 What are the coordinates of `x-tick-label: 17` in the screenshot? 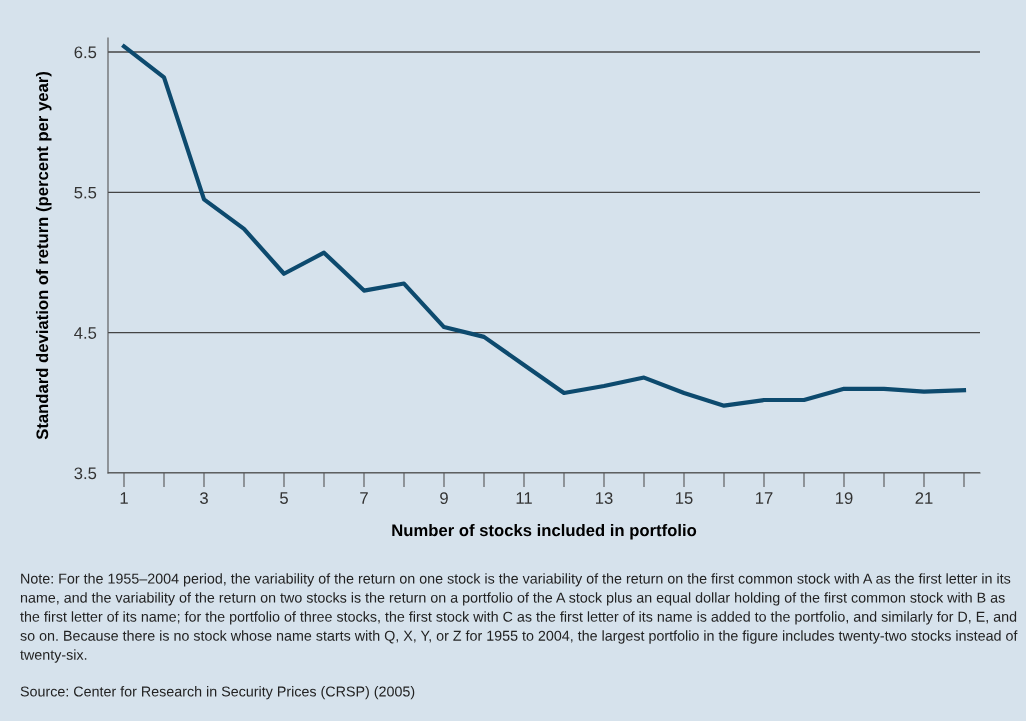 It's located at (764, 498).